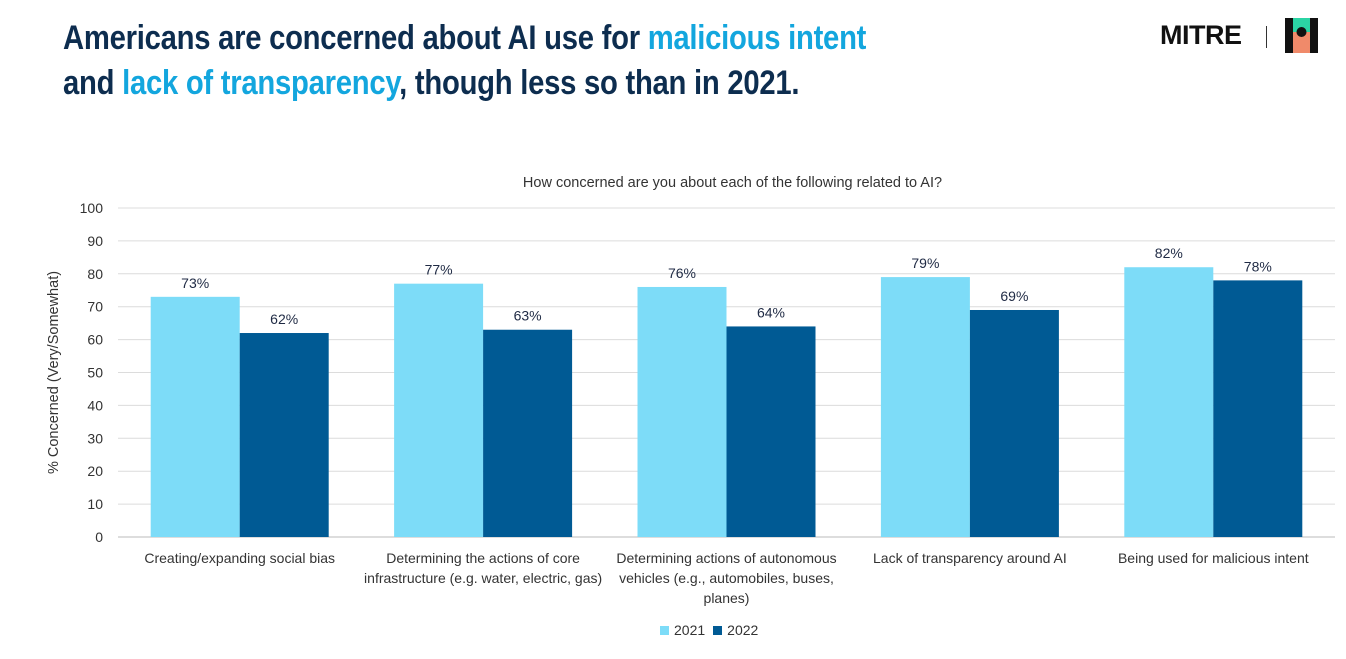 This screenshot has width=1346, height=659. Describe the element at coordinates (743, 630) in the screenshot. I see `legend-label-2022: 2022` at that location.